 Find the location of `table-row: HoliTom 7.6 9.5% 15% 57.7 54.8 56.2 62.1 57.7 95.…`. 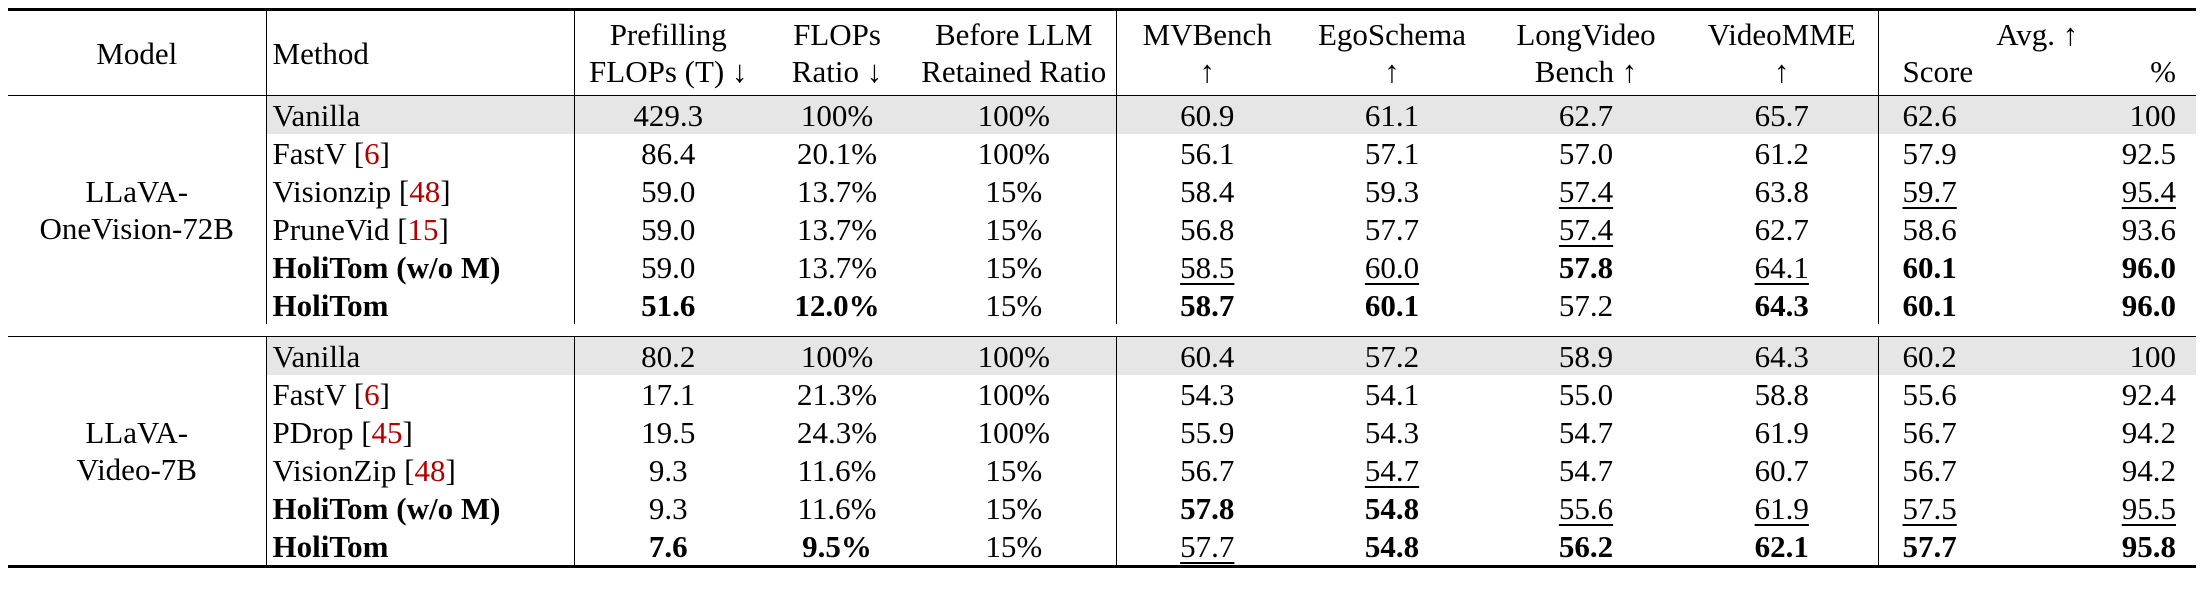

table-row: HoliTom 7.6 9.5% 15% 57.7 54.8 56.2 62.1 57.7 95.… is located at coordinates (1102, 547).